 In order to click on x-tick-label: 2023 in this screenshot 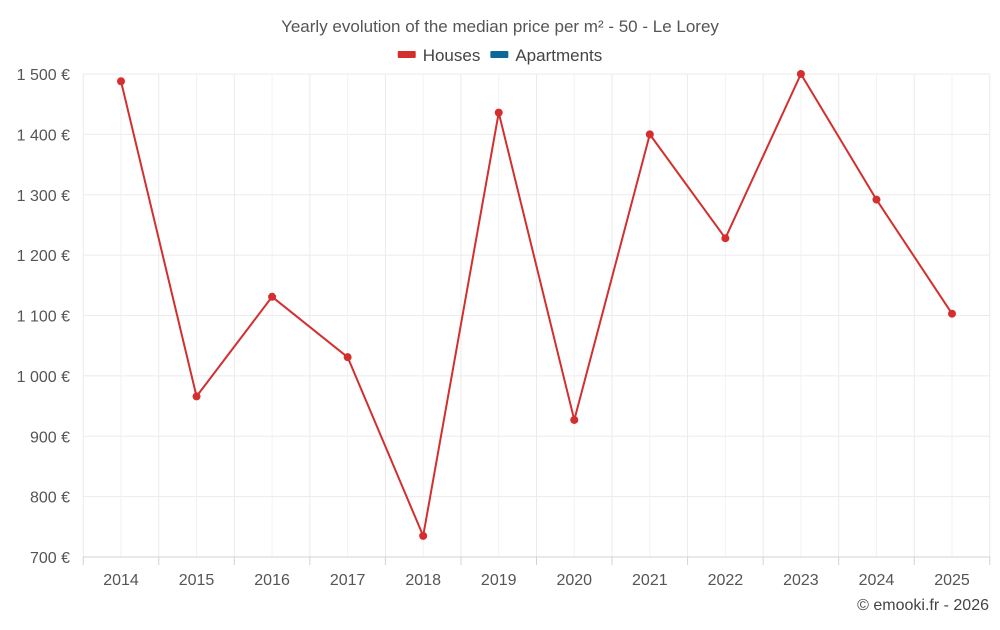, I will do `click(801, 580)`.